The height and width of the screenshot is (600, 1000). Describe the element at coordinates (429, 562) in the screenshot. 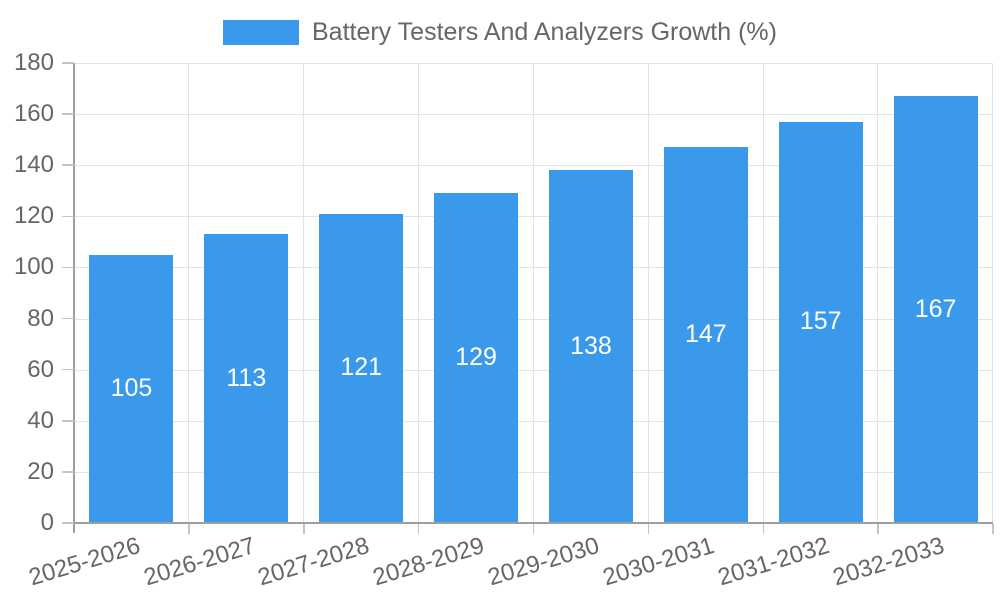

I see `x-tick-label: 2028-2029` at that location.